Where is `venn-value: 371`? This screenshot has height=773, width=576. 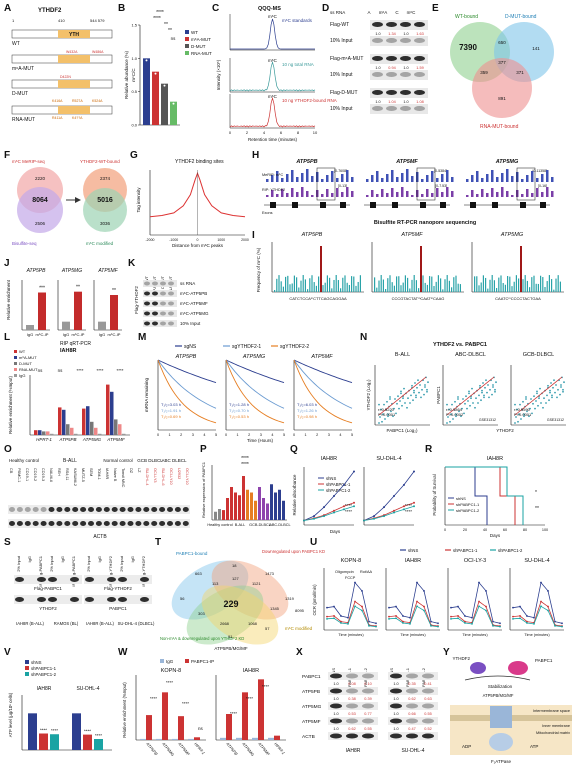 venn-value: 371 is located at coordinates (520, 72).